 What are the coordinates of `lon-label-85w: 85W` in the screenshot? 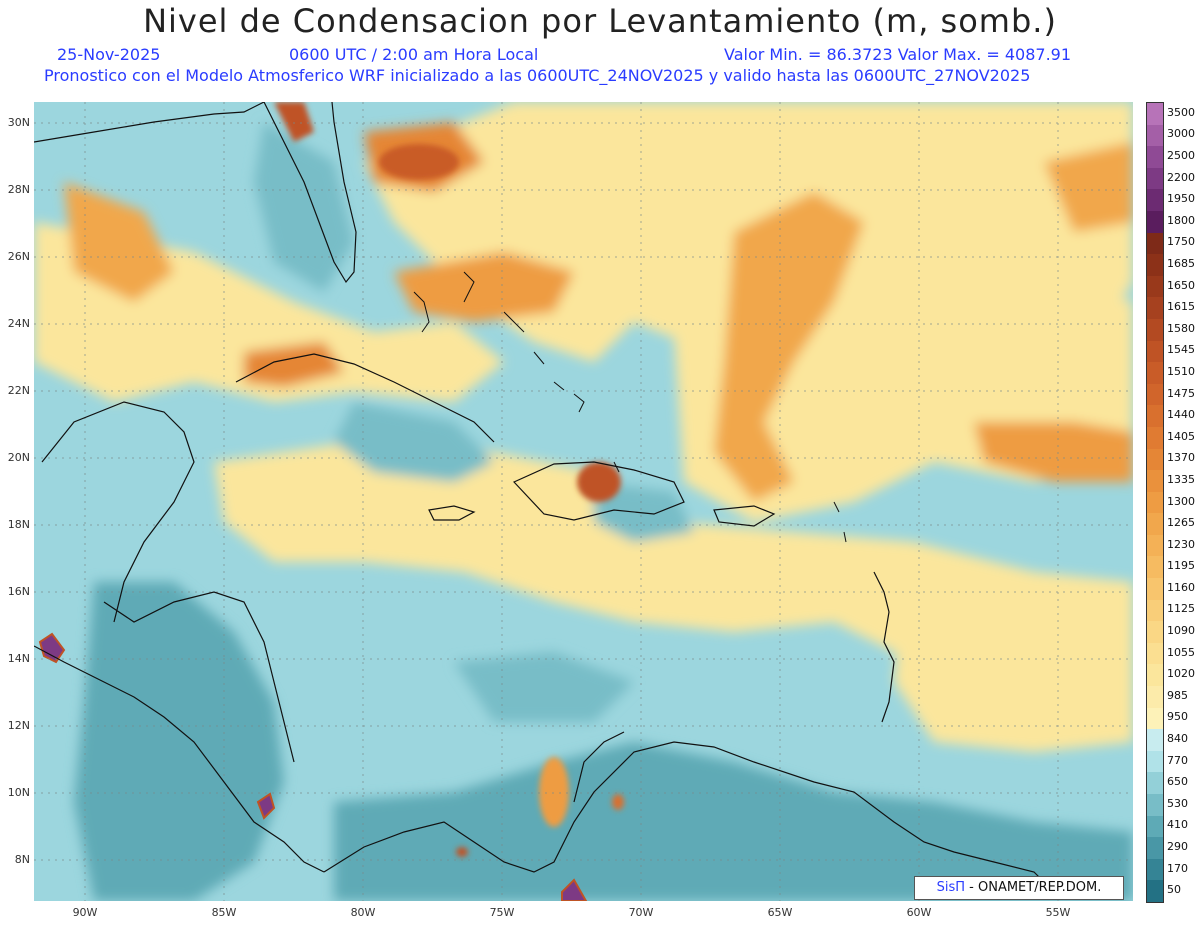 It's located at (224, 912).